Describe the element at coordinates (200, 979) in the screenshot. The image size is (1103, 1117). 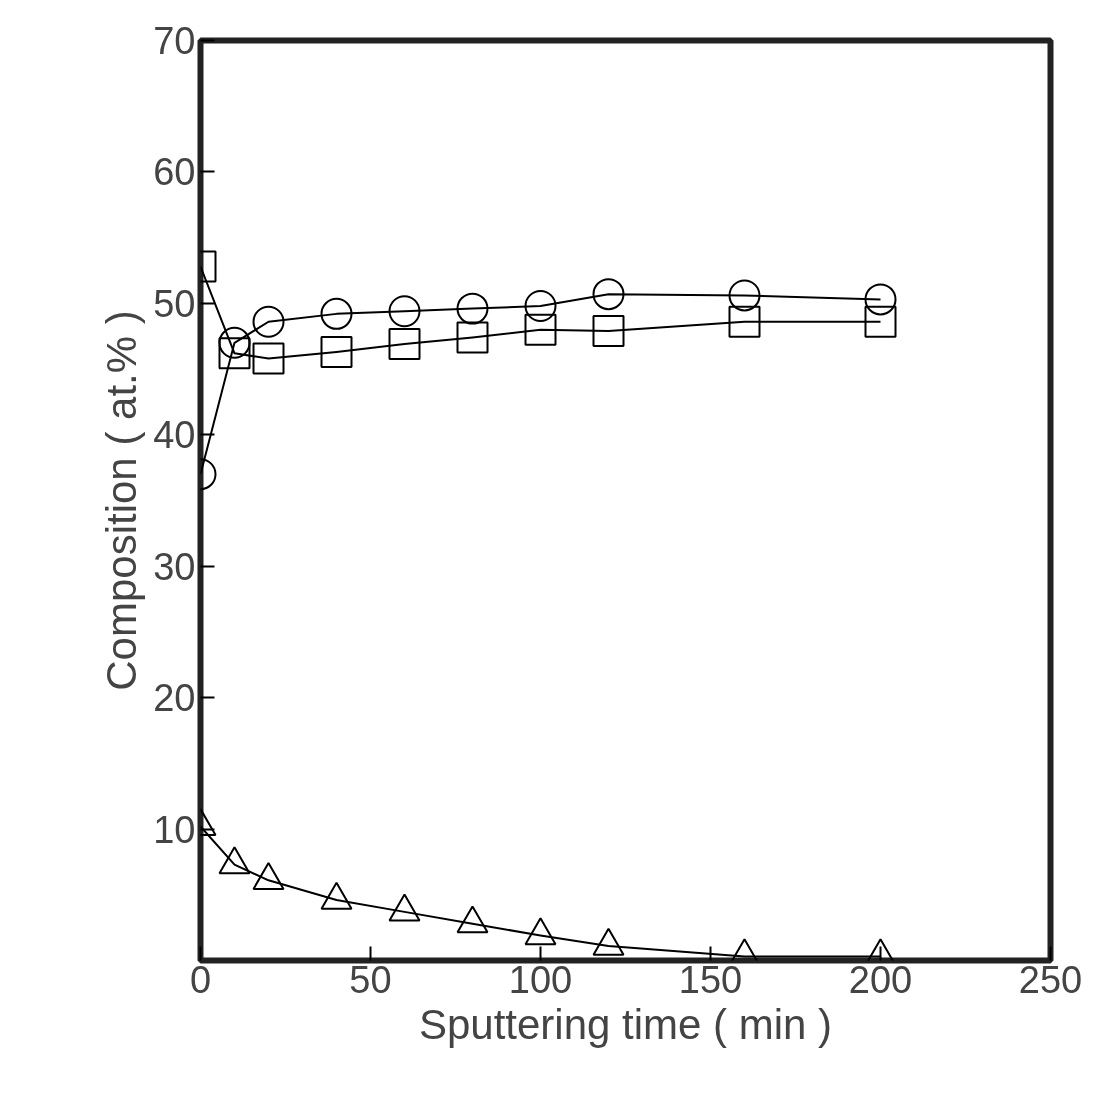
I see `x-tick-label: 0` at that location.